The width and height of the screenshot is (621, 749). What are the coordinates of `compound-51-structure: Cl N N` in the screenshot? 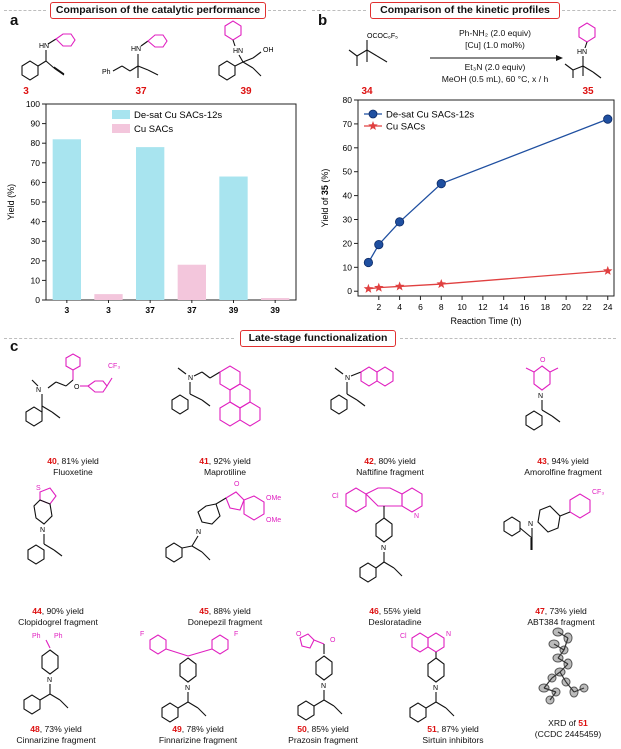 It's located at (427, 677).